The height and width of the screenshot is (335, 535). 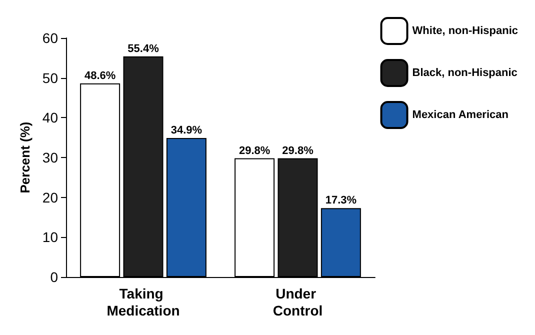 I want to click on data-label: 34.9%, so click(x=186, y=130).